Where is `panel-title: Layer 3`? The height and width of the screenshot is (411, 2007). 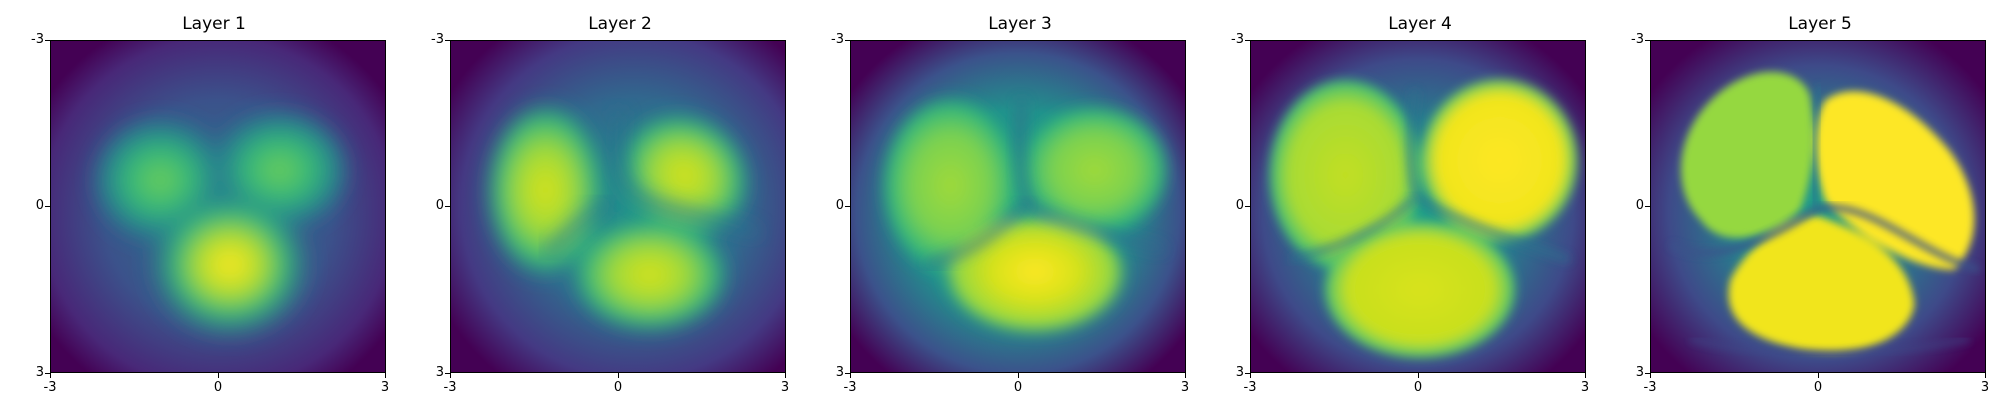 panel-title: Layer 3 is located at coordinates (1020, 24).